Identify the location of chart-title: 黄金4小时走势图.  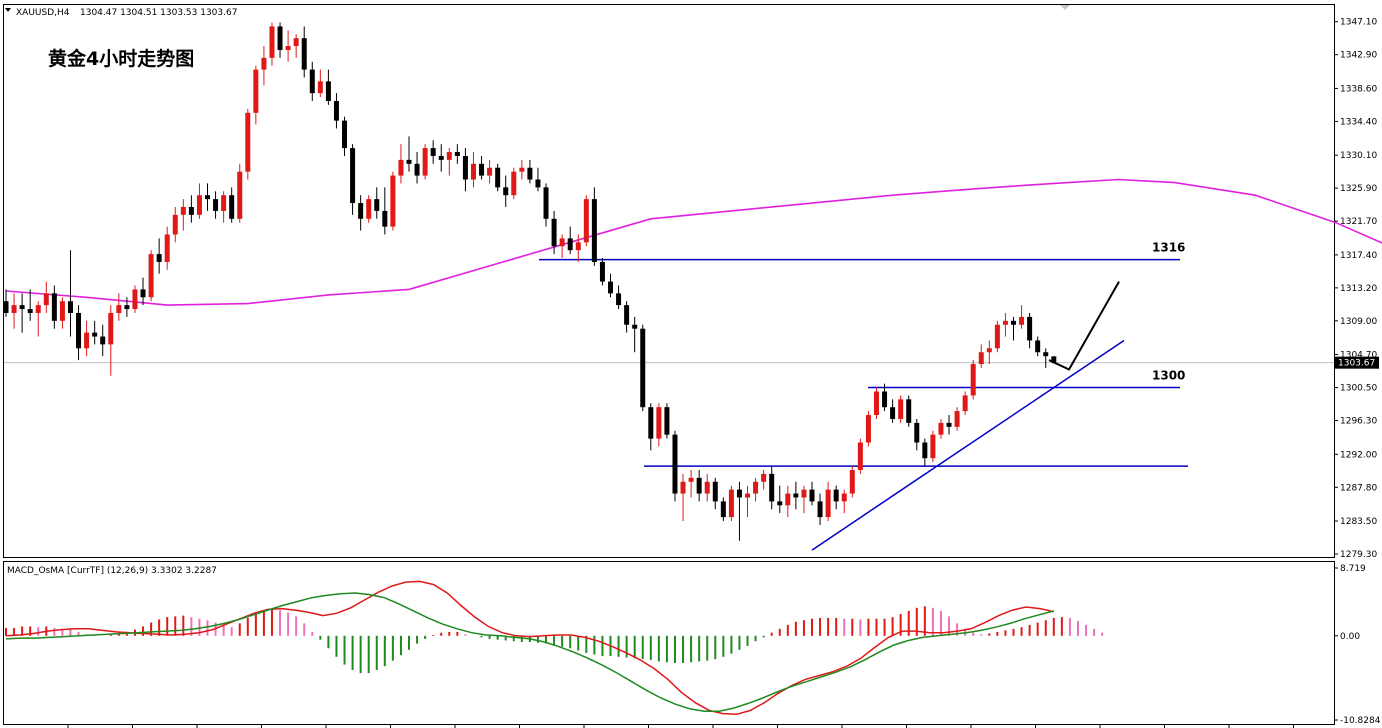
(121, 58).